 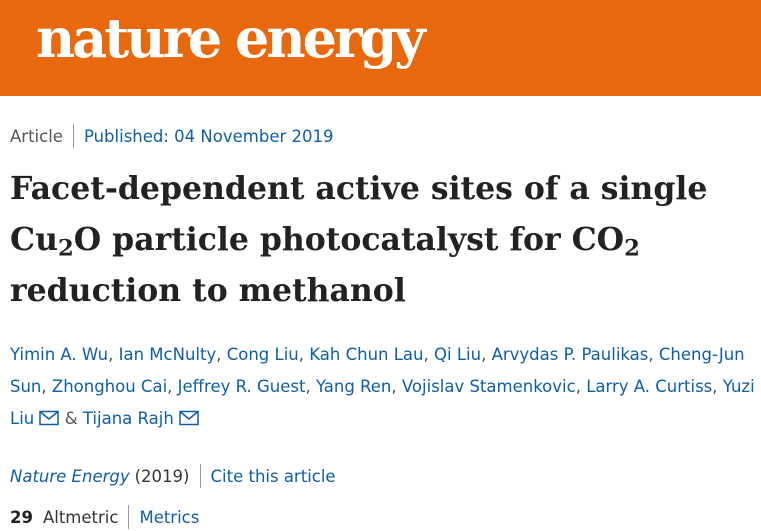 What do you see at coordinates (128, 418) in the screenshot?
I see `author-link: Tijana Rajh` at bounding box center [128, 418].